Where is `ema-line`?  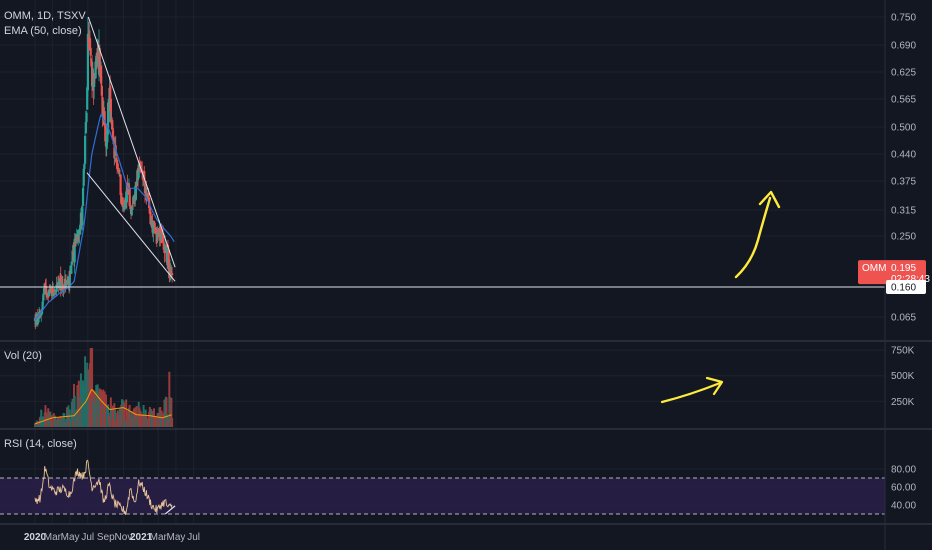
ema-line is located at coordinates (104, 217).